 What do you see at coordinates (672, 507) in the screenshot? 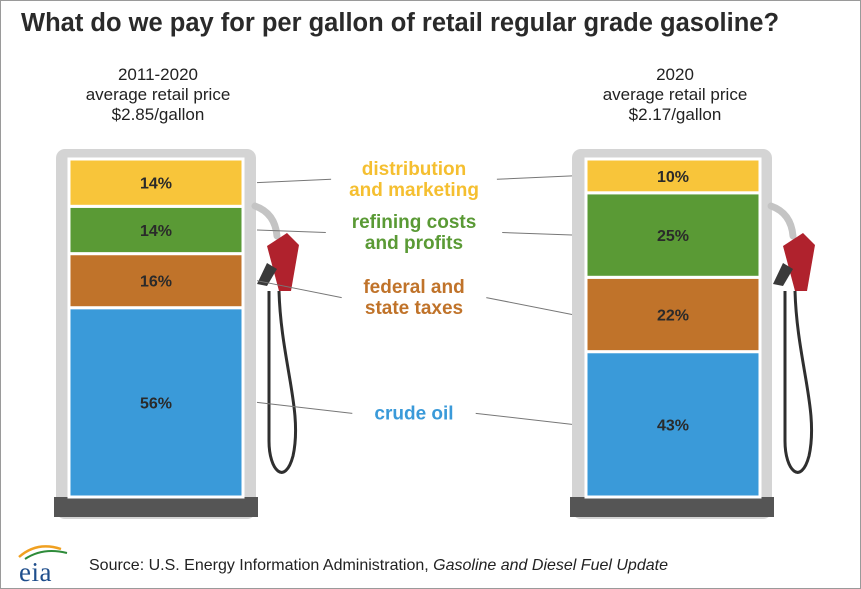
I see `pump-right-base` at bounding box center [672, 507].